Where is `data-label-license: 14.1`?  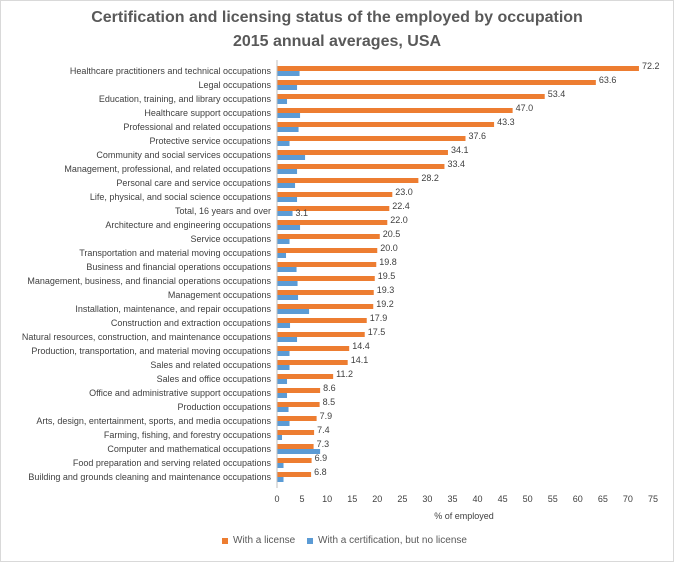 data-label-license: 14.1 is located at coordinates (360, 360).